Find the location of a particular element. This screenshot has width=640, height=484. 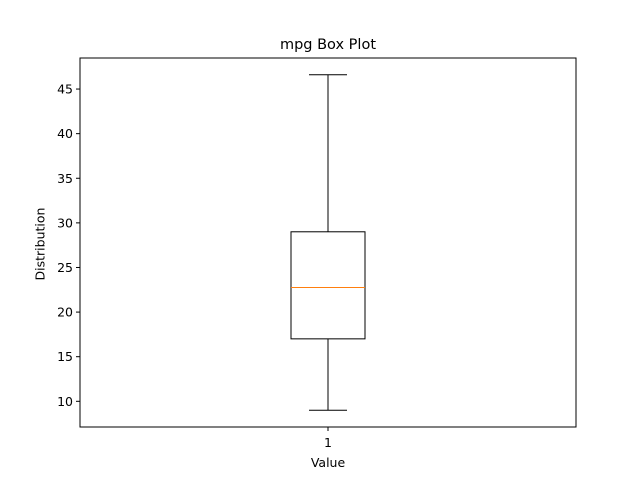

y-tick-label: 10 is located at coordinates (65, 401).